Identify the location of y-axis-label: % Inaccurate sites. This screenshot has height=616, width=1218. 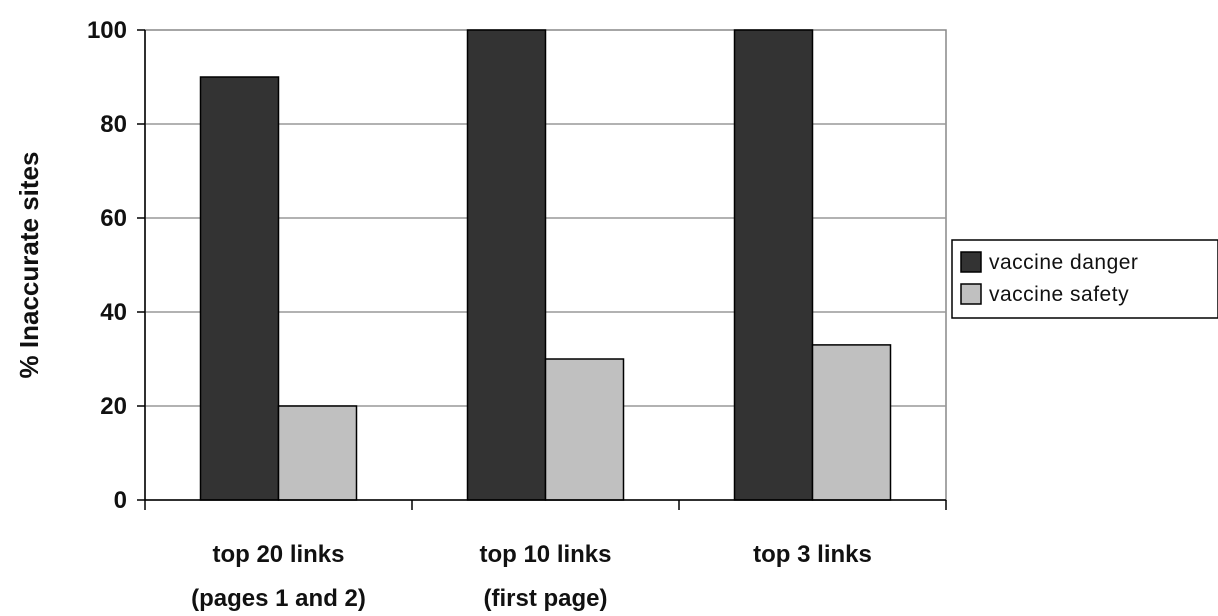
(29, 265).